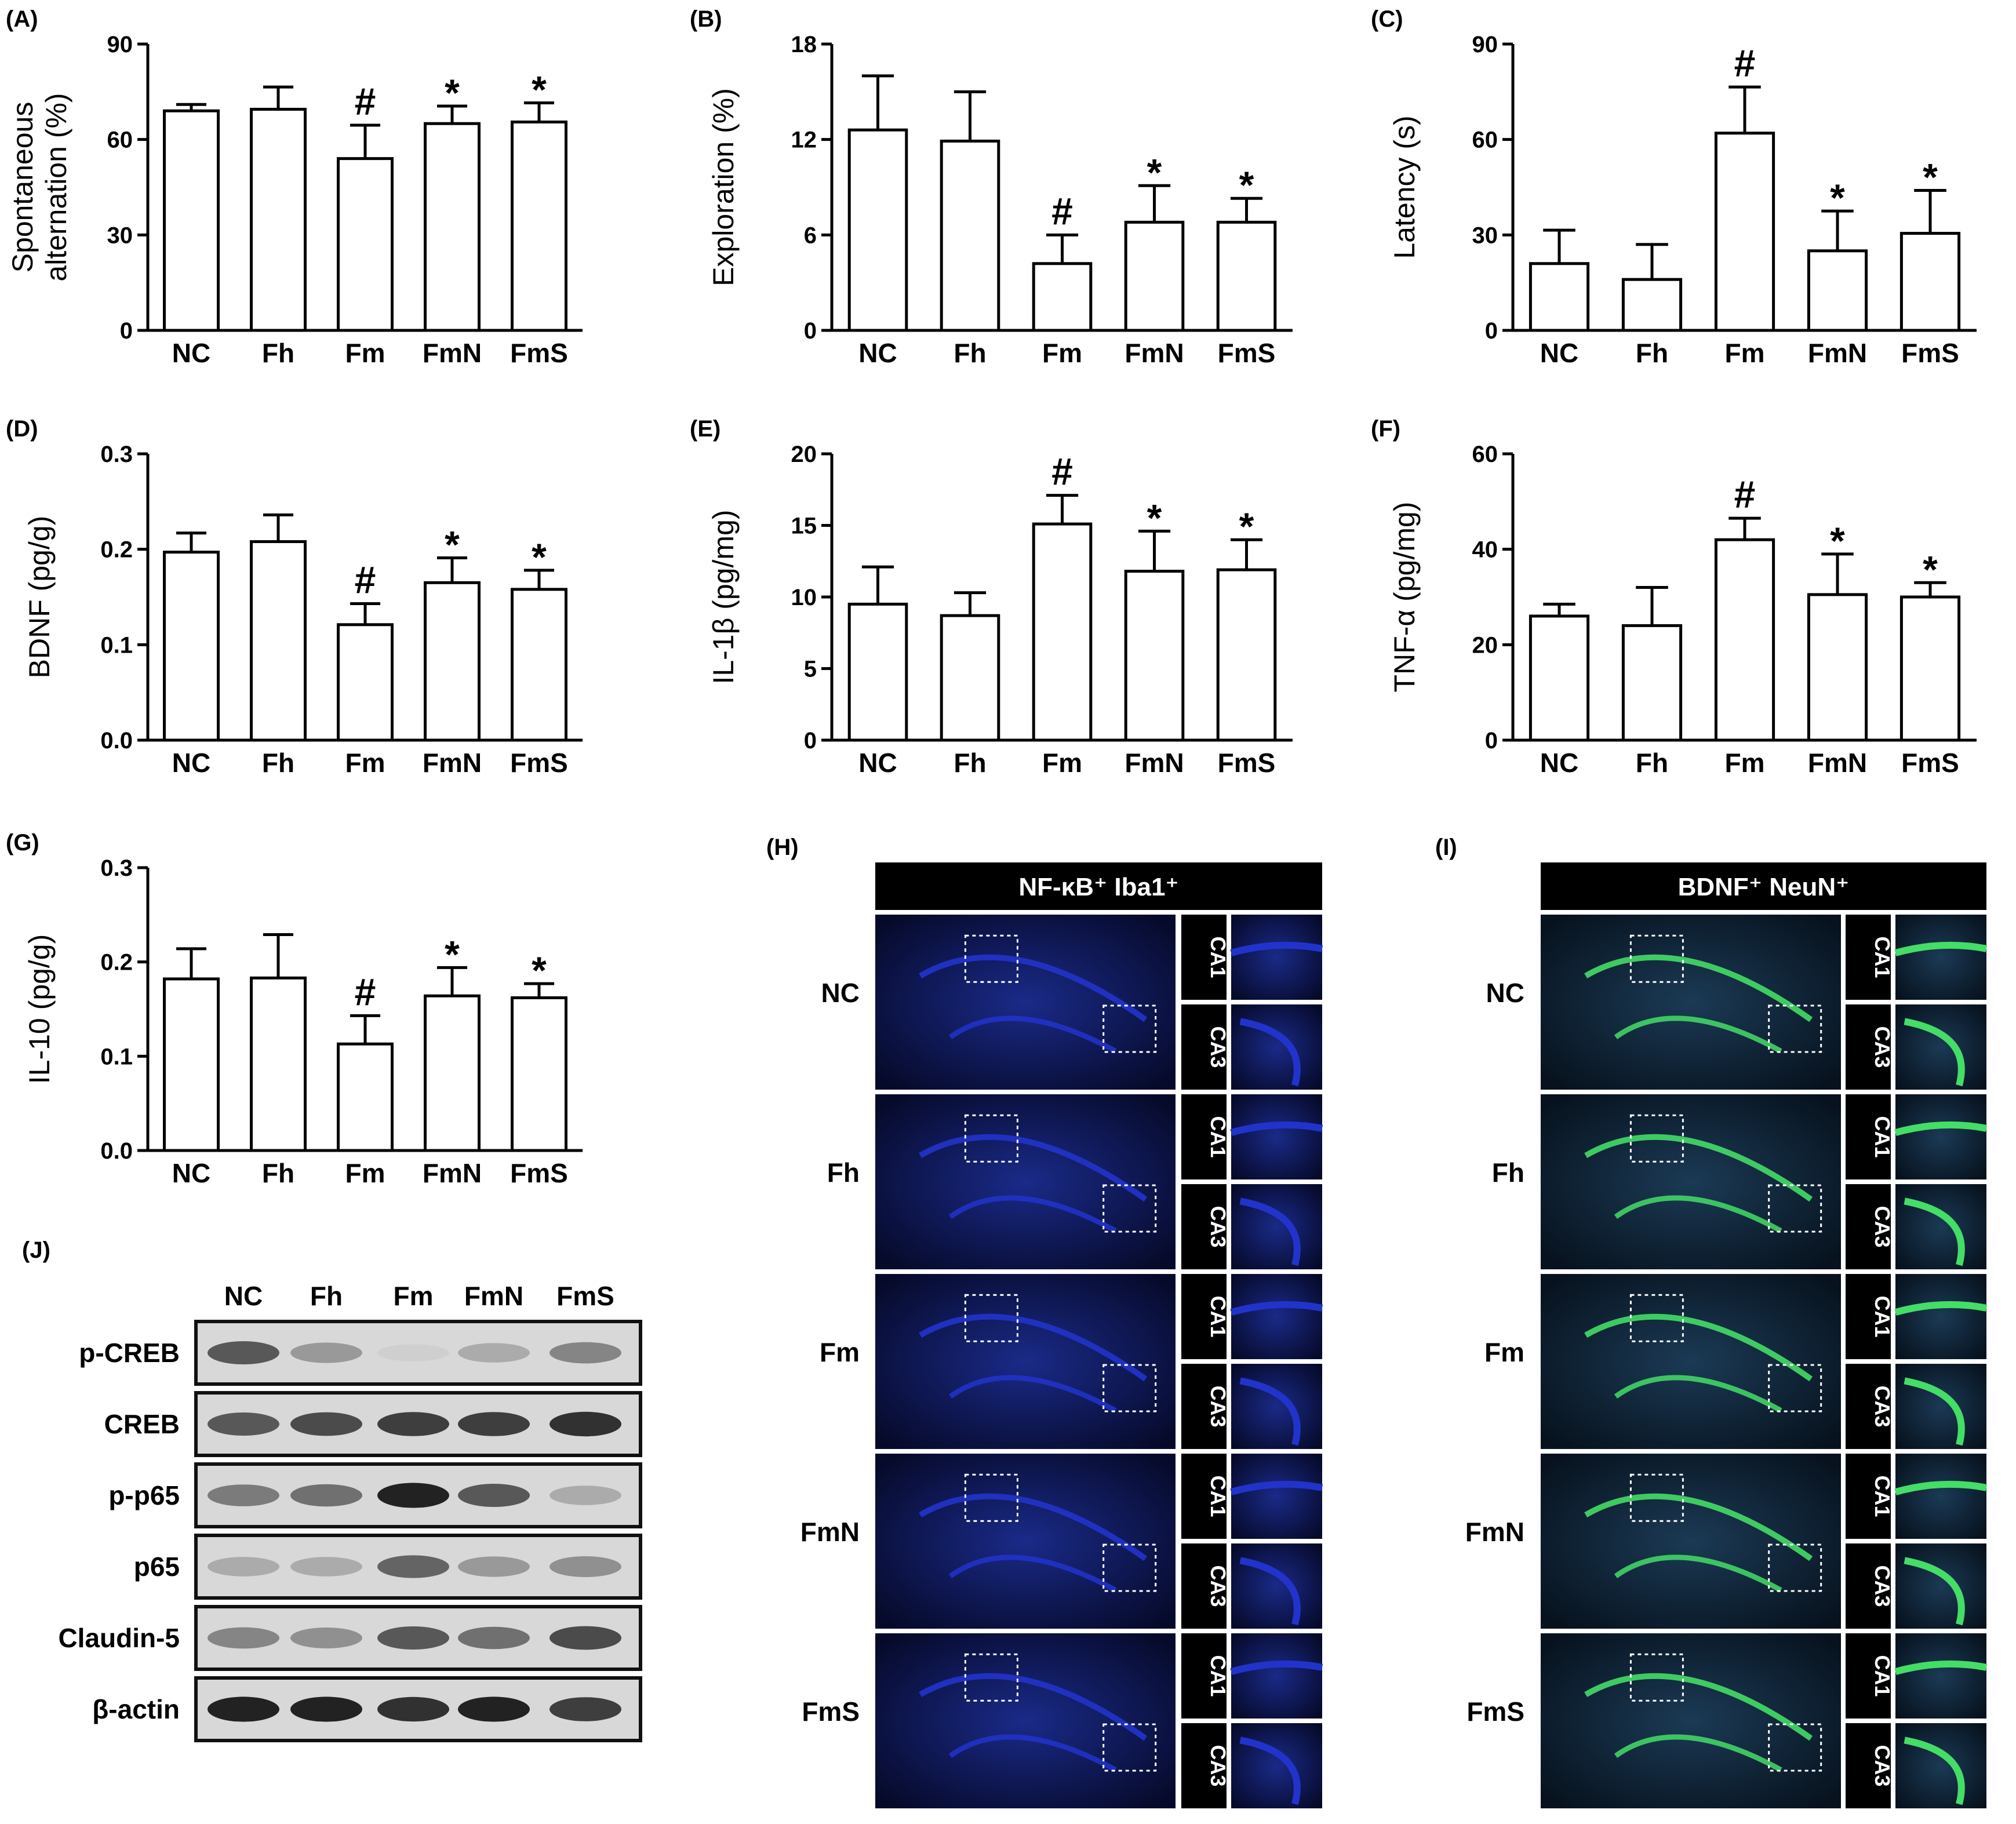 The image size is (2016, 1824). I want to click on image-row: NC CA1 CA3, so click(1737, 1002).